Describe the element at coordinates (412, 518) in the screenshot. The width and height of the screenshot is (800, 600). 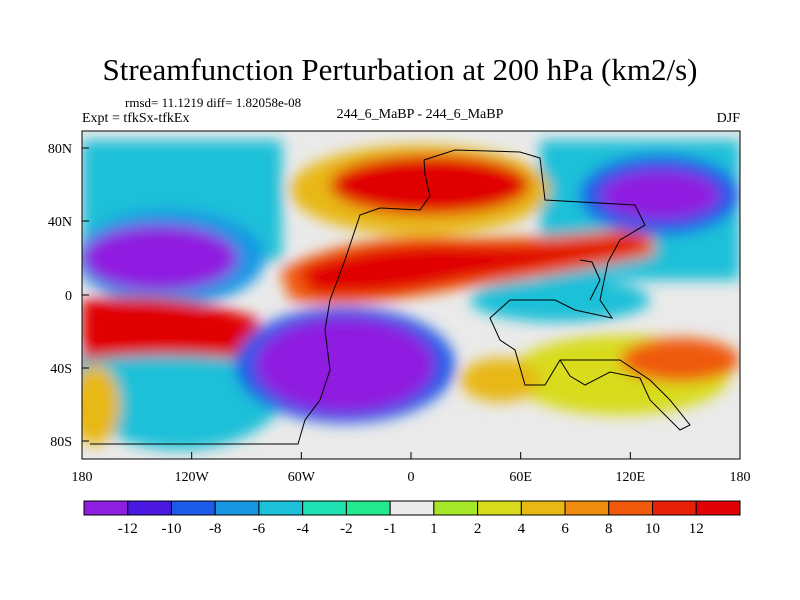
I see `colorbar: -12 -10 -8 -6 -4 -2 -1 1 2 4 6 8 10 12` at that location.